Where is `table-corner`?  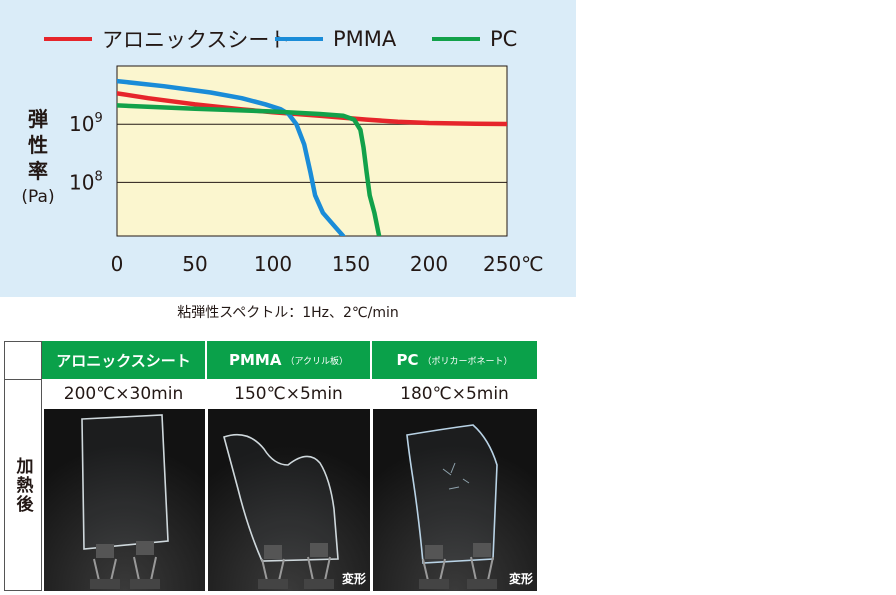
table-corner is located at coordinates (23, 360).